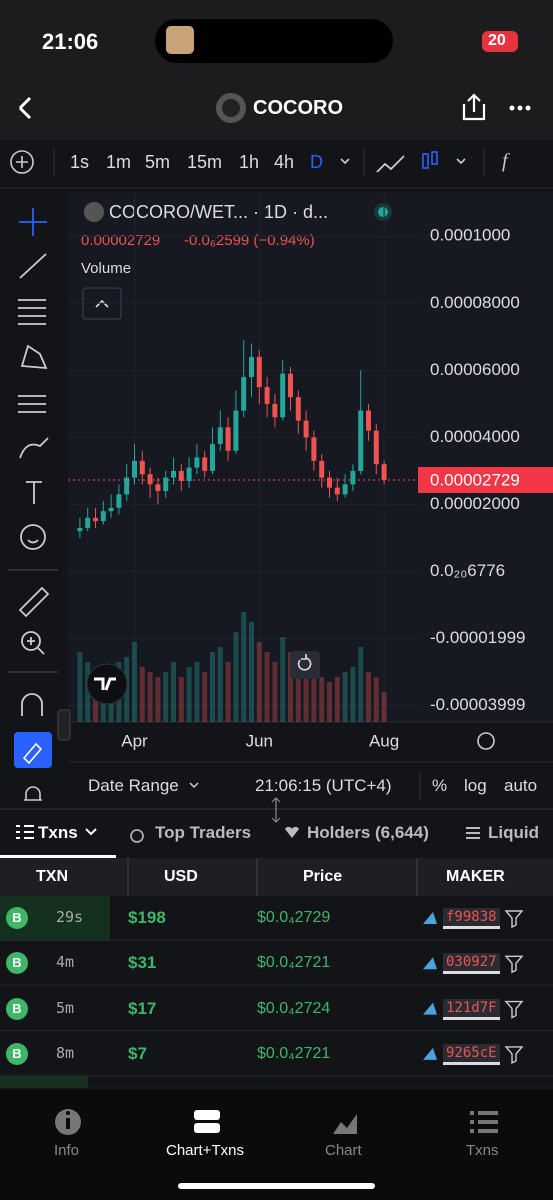 The width and height of the screenshot is (553, 1200). What do you see at coordinates (249, 162) in the screenshot?
I see `interval: 1h` at bounding box center [249, 162].